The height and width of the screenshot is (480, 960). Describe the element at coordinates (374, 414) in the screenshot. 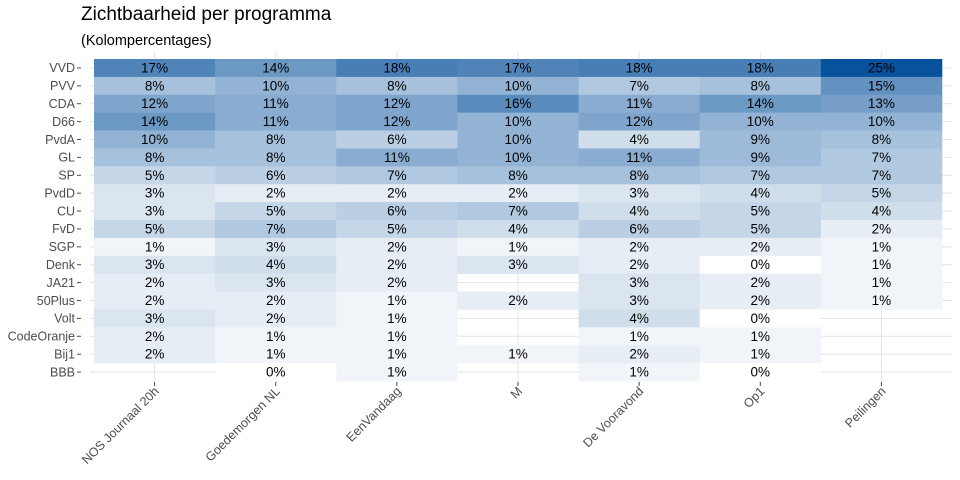

I see `column-label: EenVandaag` at that location.